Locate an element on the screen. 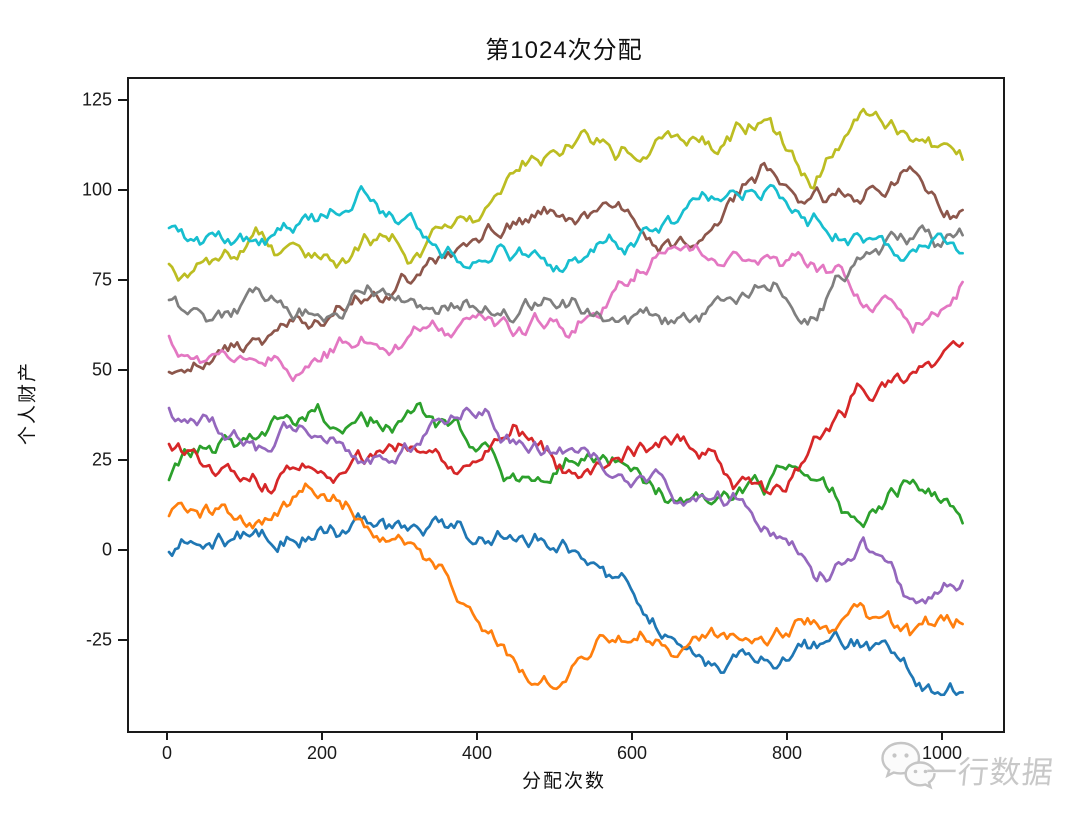 This screenshot has height=814, width=1080. x-tick-label: 400 is located at coordinates (477, 753).